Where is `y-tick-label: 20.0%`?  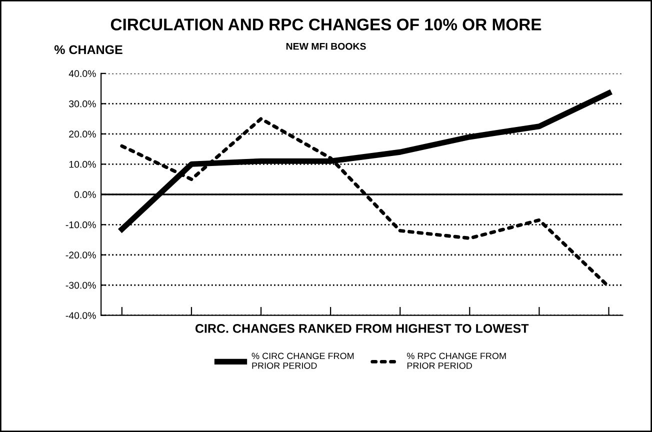 y-tick-label: 20.0% is located at coordinates (82, 134).